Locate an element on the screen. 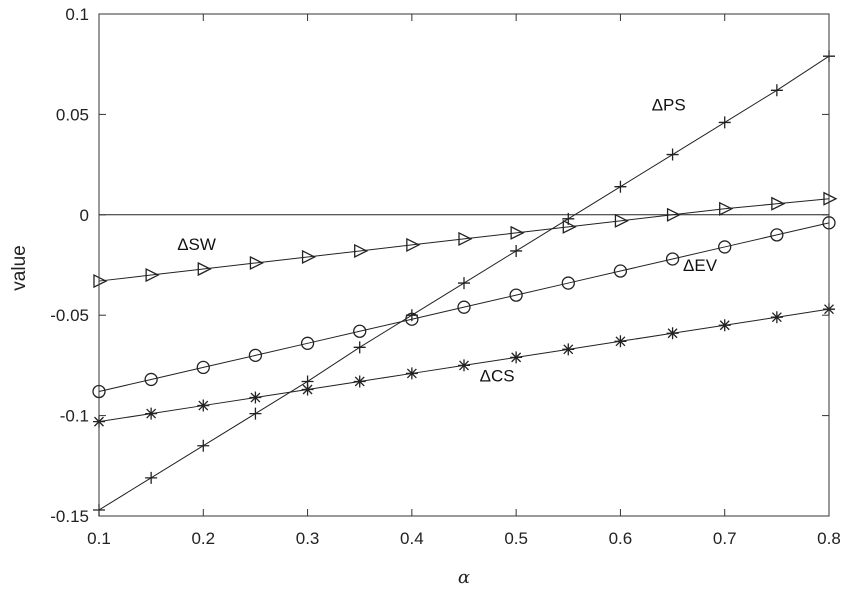  x-tick-label: 0.5 is located at coordinates (516, 538).